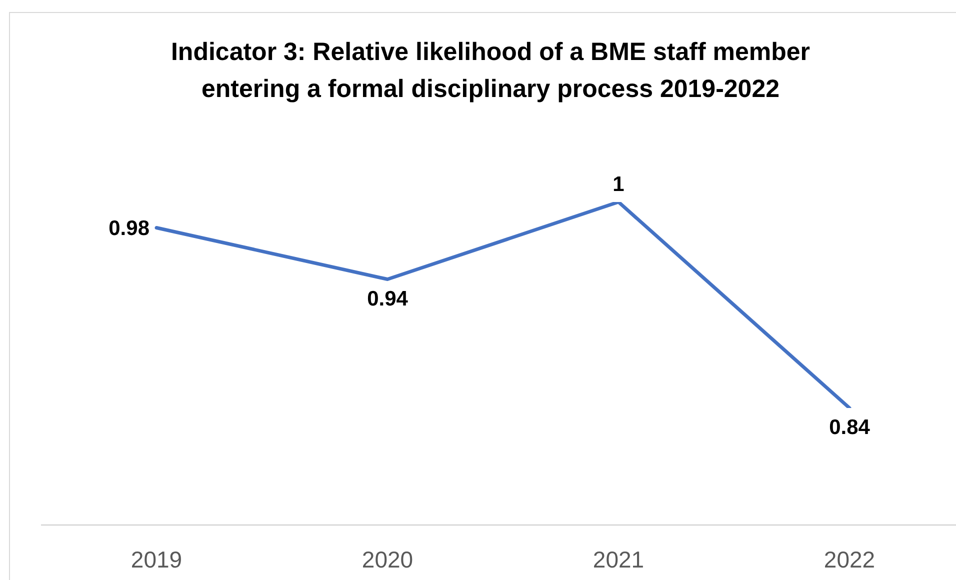  Describe the element at coordinates (618, 559) in the screenshot. I see `x-tick-label: 2021` at that location.